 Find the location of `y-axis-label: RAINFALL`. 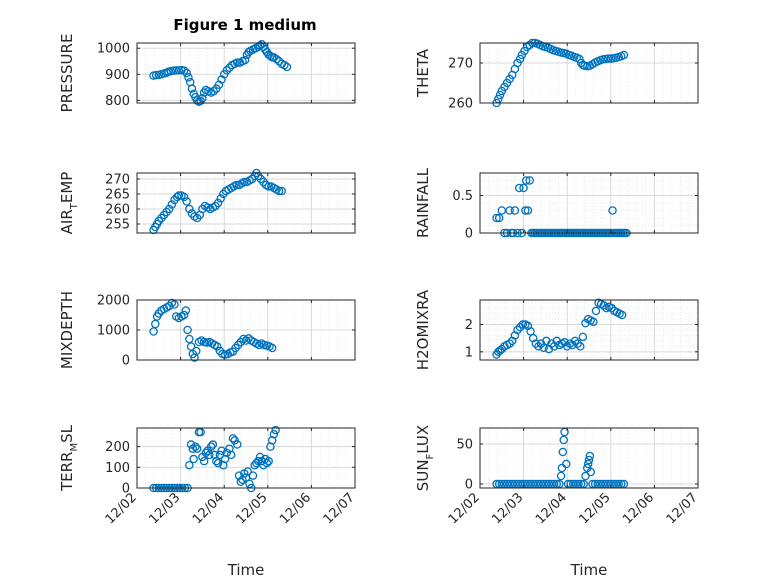

y-axis-label: RAINFALL is located at coordinates (423, 202).